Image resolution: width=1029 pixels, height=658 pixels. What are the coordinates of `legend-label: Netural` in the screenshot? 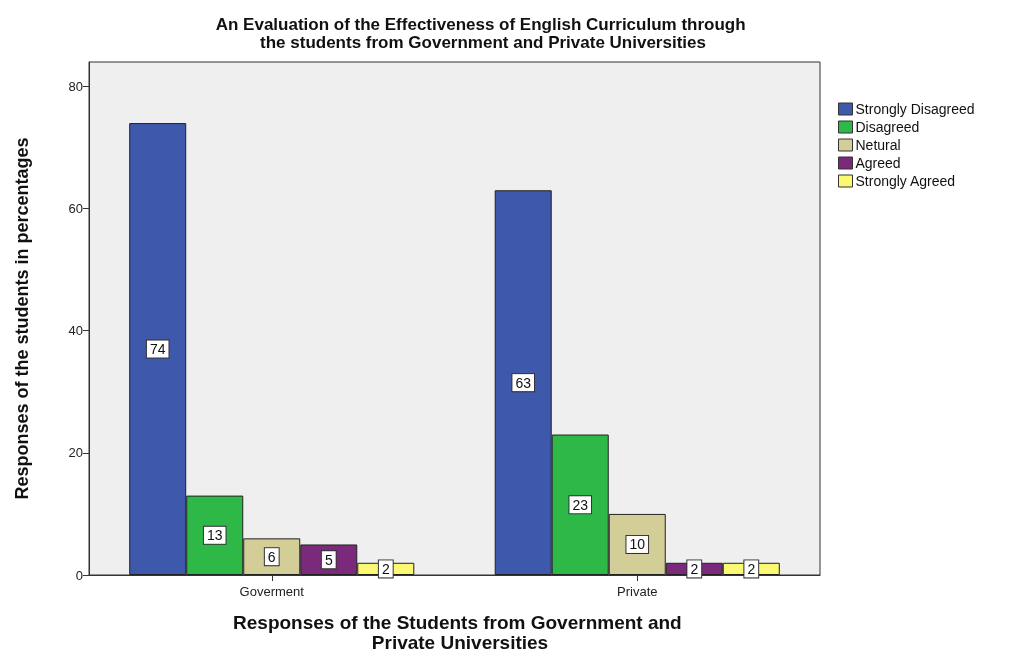 It's located at (878, 145).